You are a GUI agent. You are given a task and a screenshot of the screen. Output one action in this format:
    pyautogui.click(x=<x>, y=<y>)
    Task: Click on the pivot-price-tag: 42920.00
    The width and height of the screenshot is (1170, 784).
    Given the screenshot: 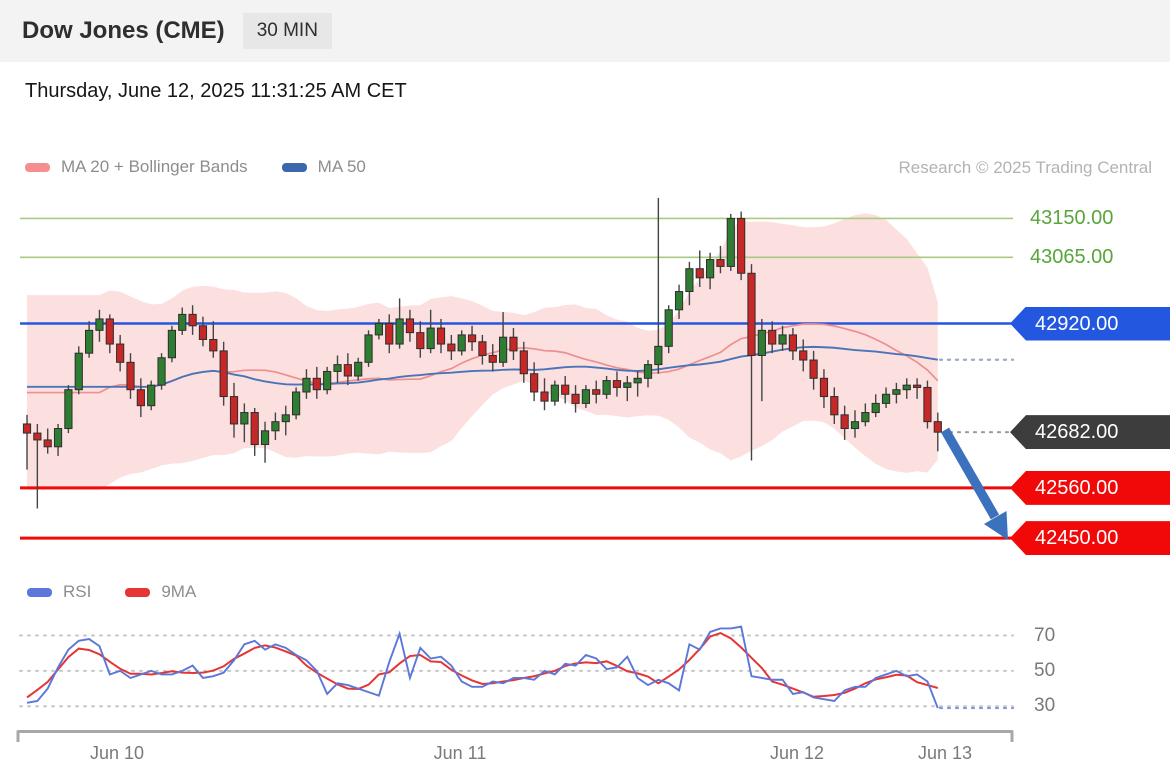 What is the action you would take?
    pyautogui.click(x=1090, y=323)
    